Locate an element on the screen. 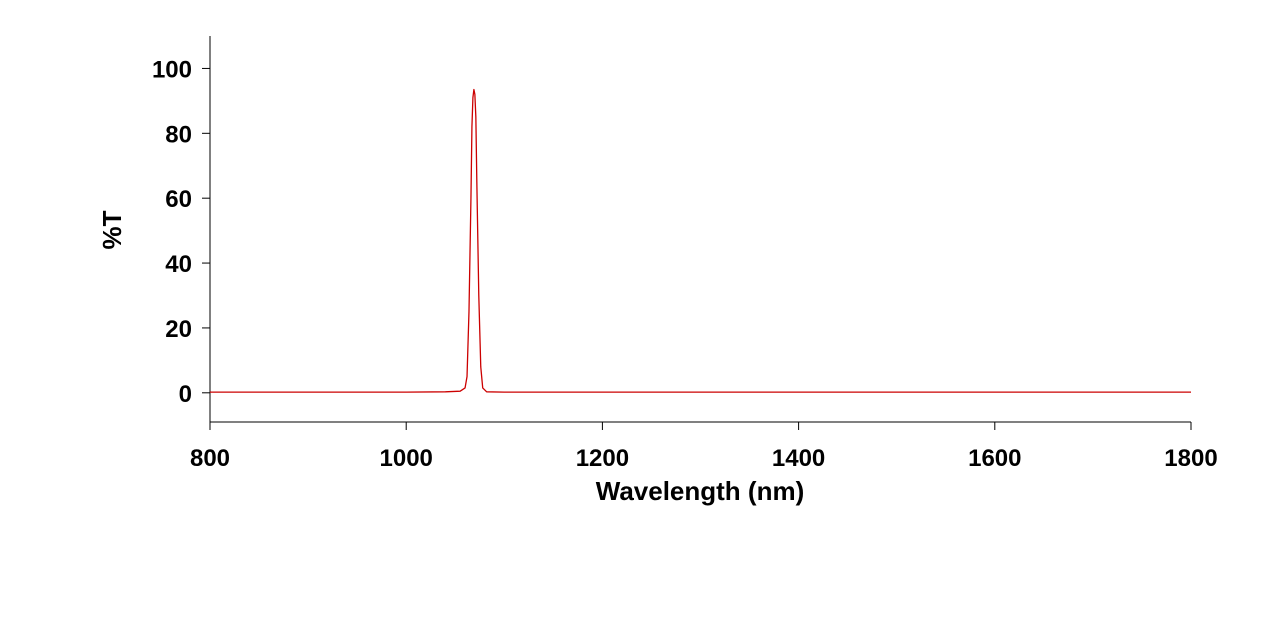  x-tick-label: 1000 is located at coordinates (406, 458).